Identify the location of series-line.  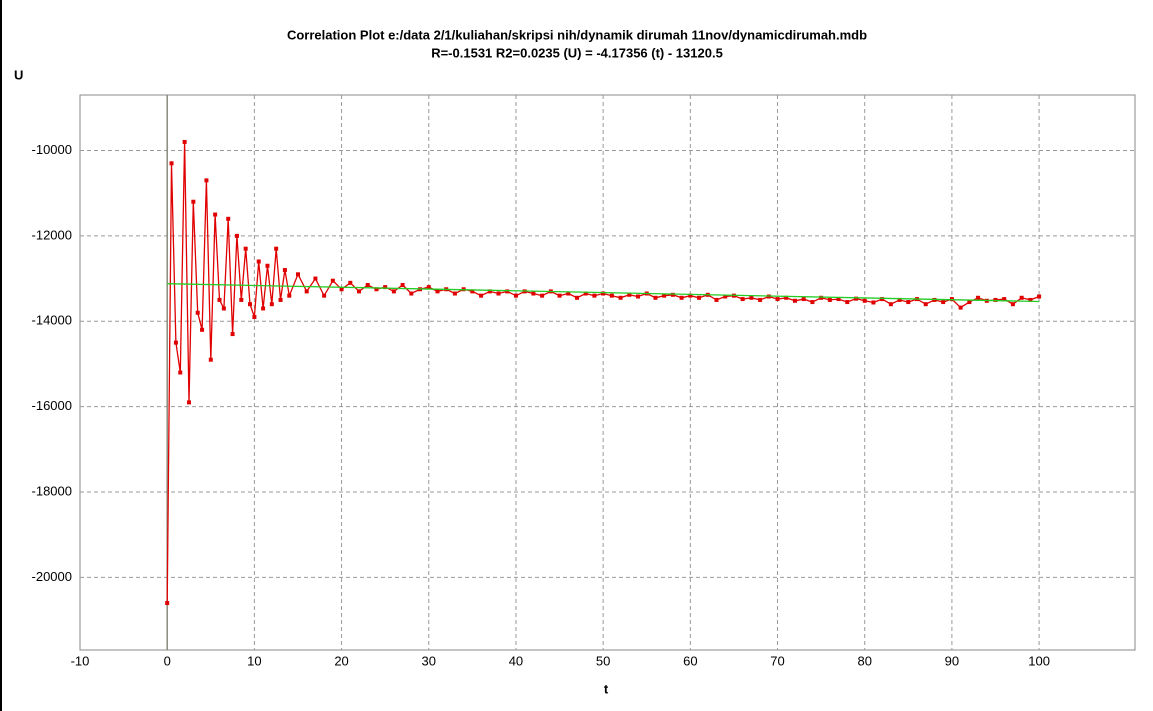
(603, 293).